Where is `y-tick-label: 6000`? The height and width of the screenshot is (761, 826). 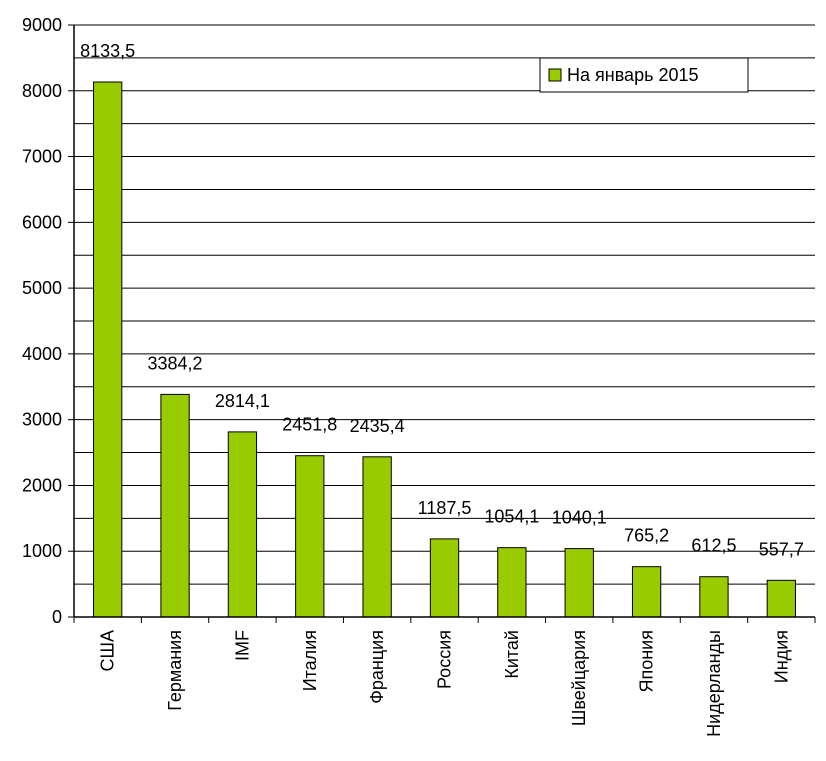 y-tick-label: 6000 is located at coordinates (42, 222).